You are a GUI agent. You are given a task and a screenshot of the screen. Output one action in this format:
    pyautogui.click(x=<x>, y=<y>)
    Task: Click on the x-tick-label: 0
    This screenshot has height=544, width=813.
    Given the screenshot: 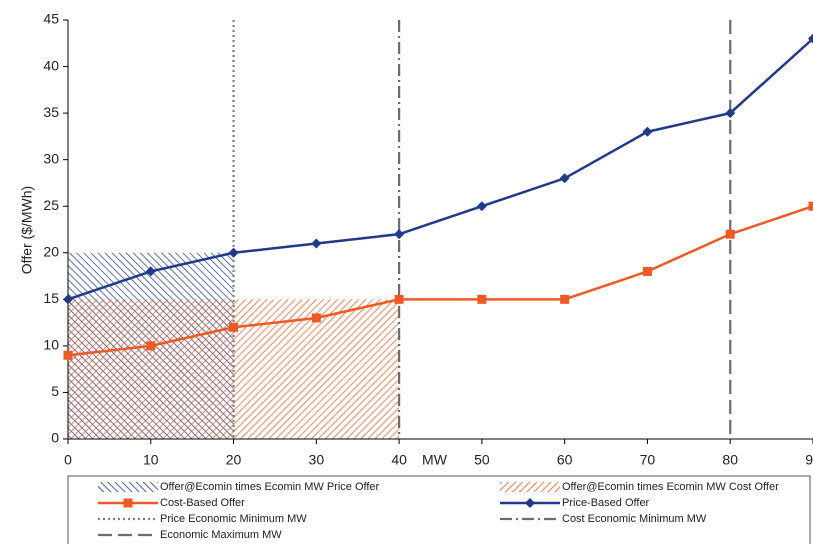 What is the action you would take?
    pyautogui.click(x=68, y=460)
    